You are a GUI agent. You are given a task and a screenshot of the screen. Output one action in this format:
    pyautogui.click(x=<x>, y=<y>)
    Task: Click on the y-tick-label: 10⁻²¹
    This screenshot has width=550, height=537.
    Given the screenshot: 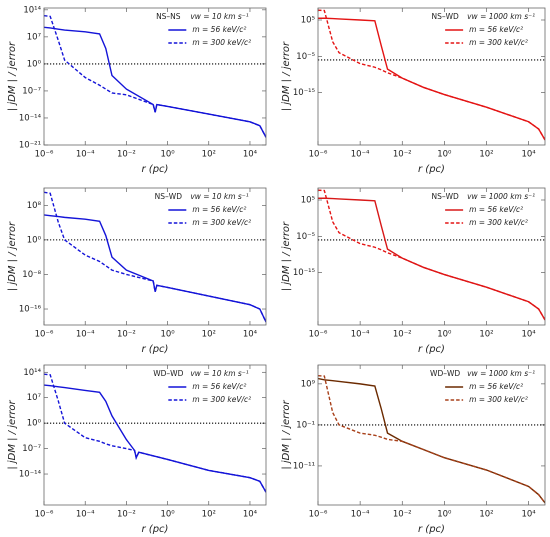 What is the action you would take?
    pyautogui.click(x=30, y=146)
    